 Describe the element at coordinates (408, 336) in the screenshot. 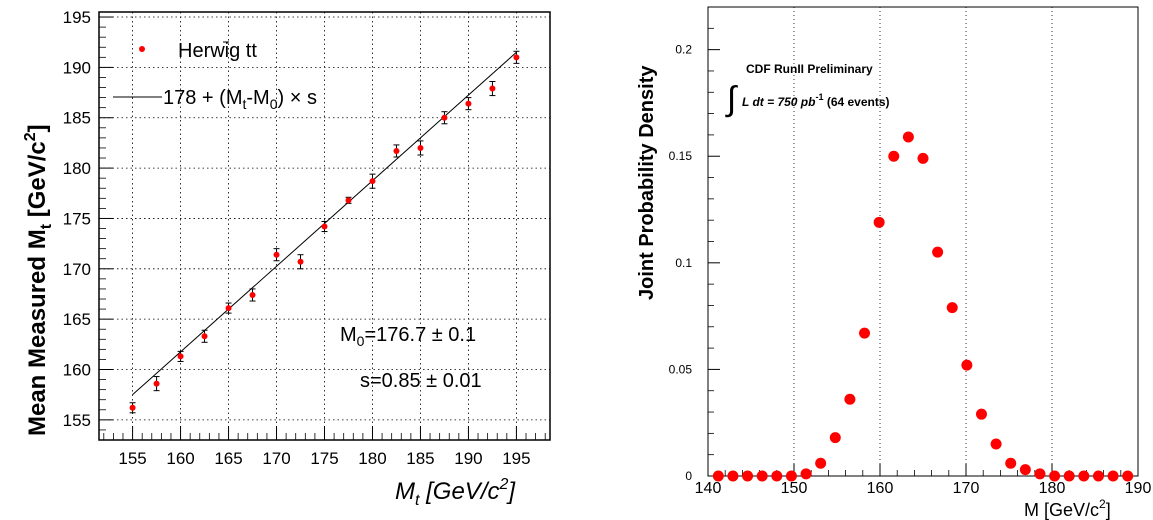

I see `annotation-m0: M0=176.7 ± 0.1` at that location.